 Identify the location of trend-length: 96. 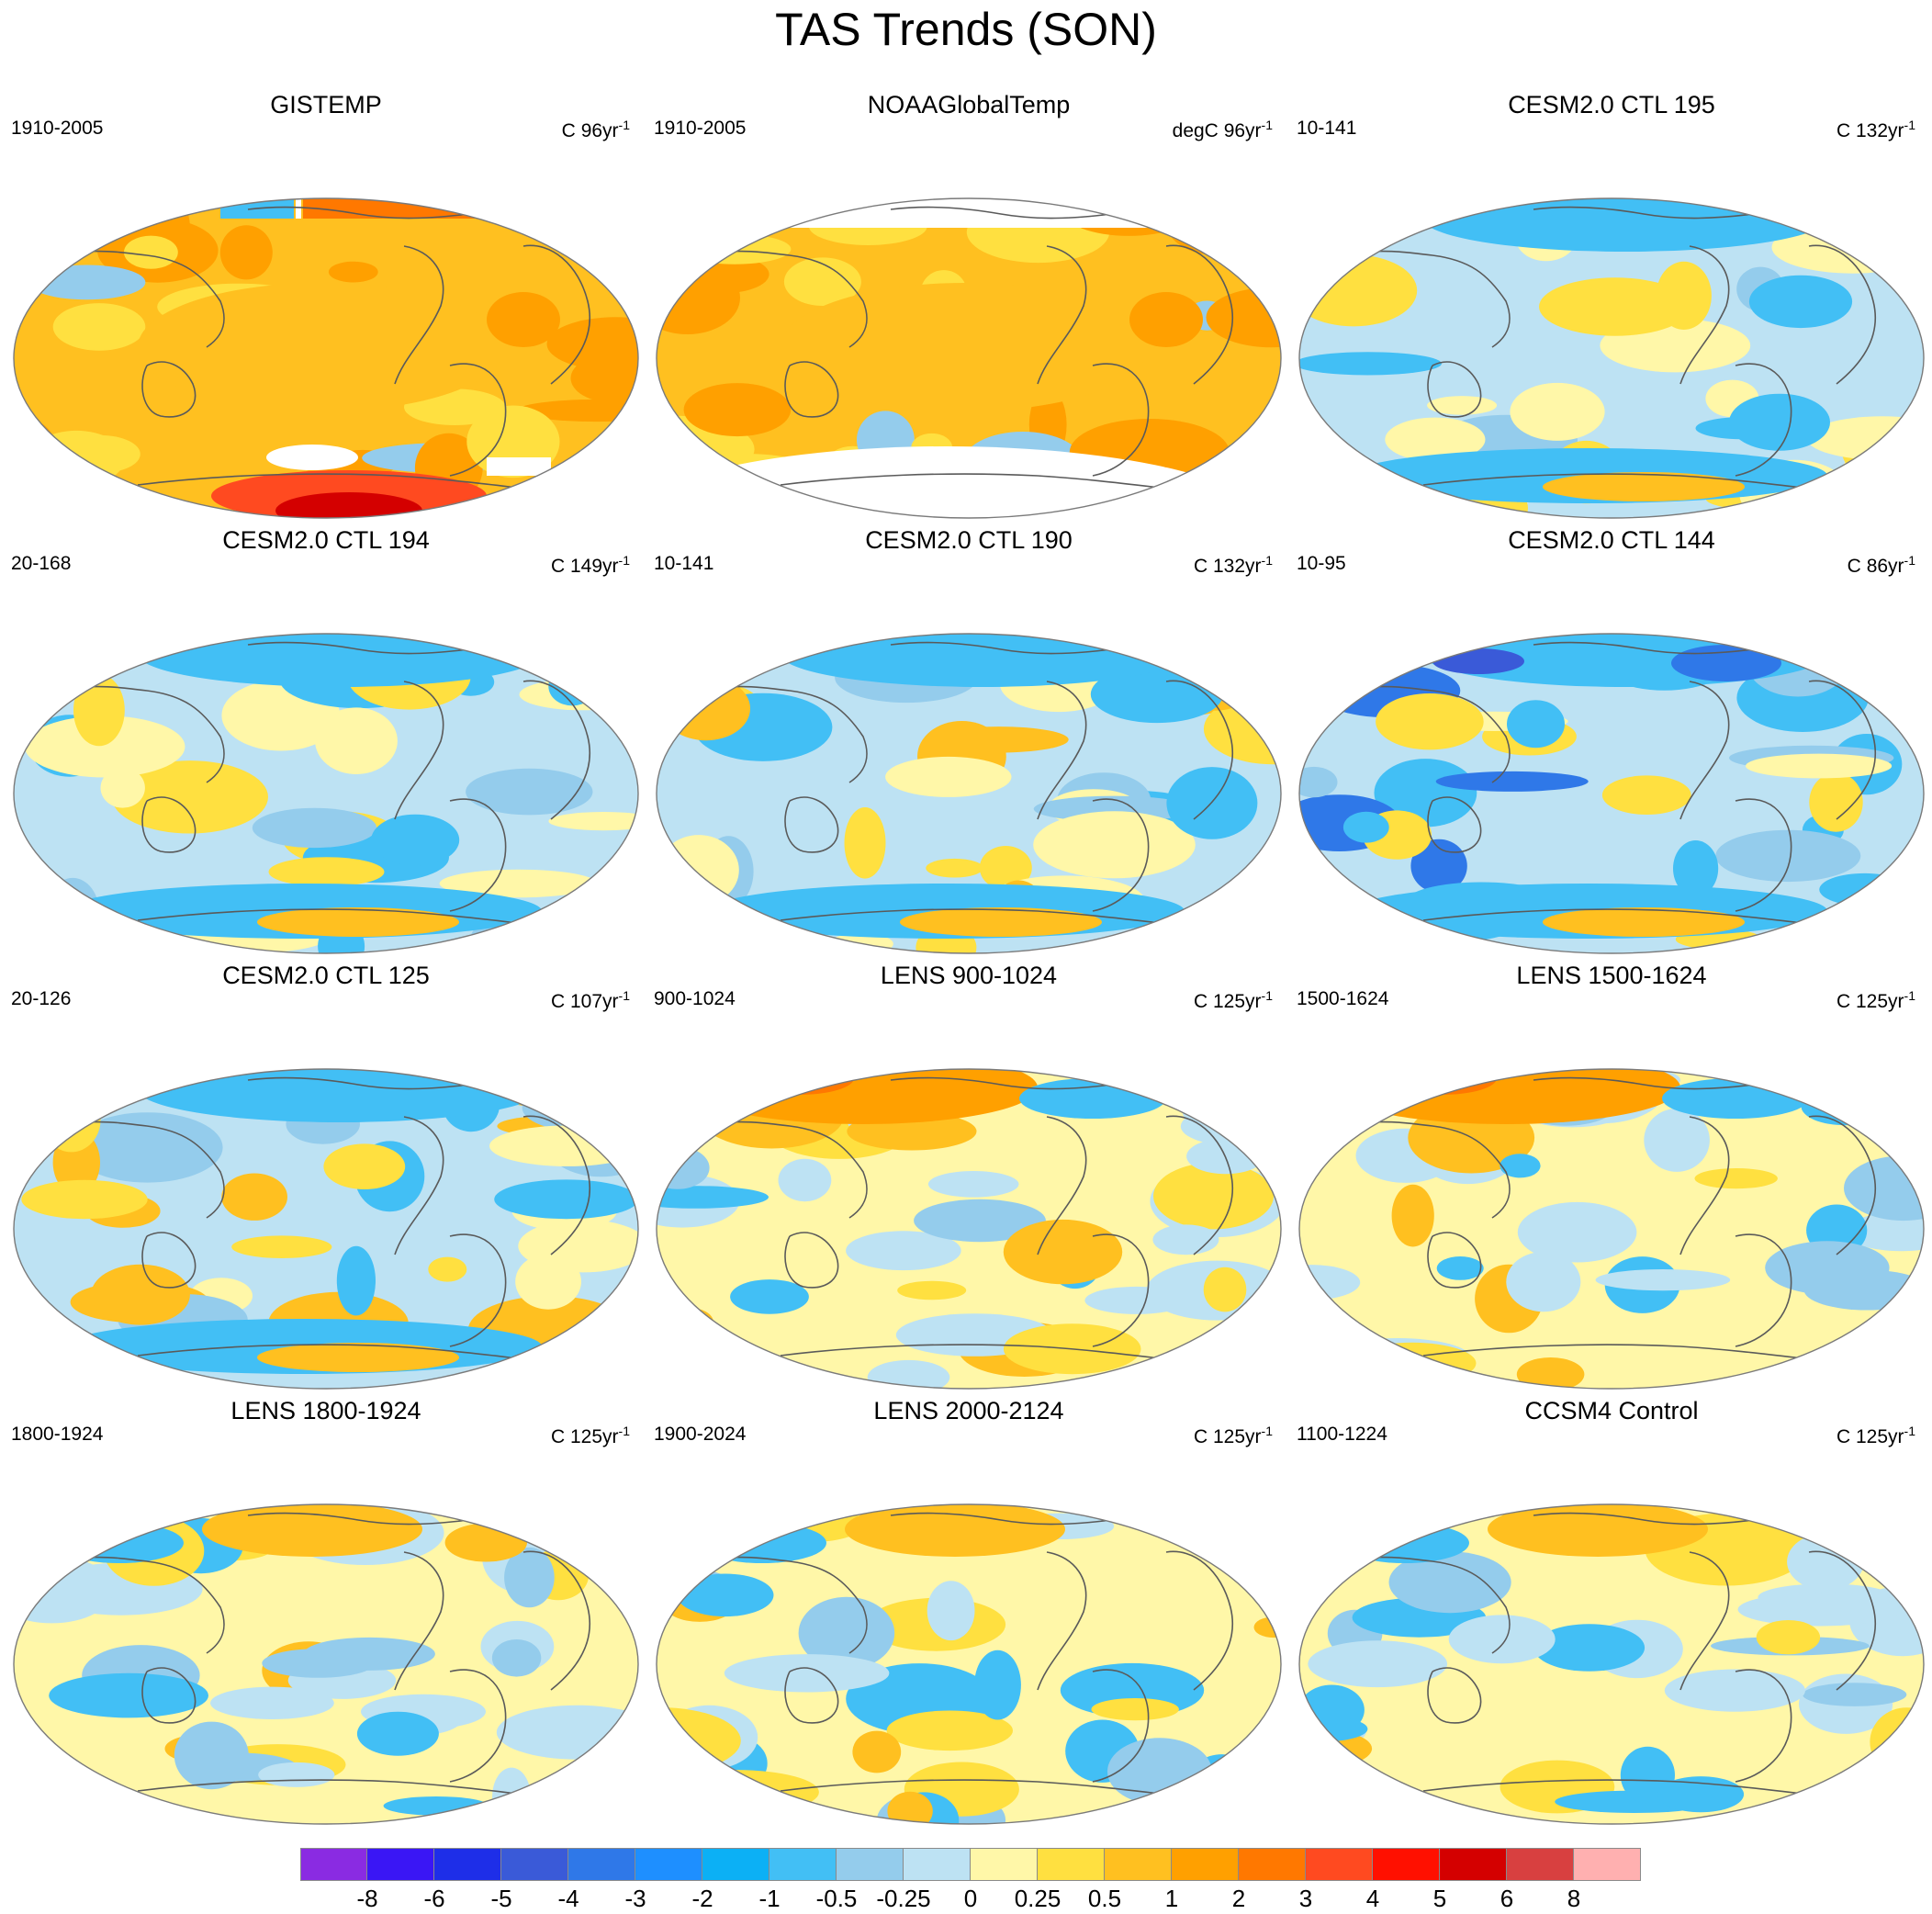
(591, 130).